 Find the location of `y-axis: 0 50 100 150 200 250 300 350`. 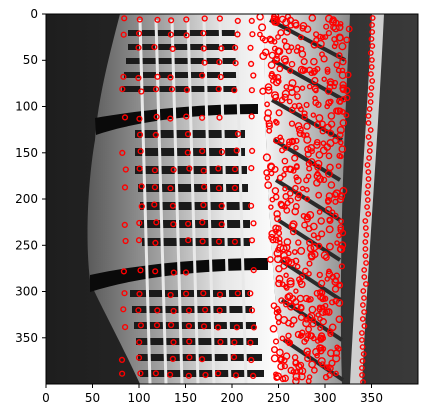

y-axis: 0 50 100 150 200 250 300 350 is located at coordinates (30, 176).